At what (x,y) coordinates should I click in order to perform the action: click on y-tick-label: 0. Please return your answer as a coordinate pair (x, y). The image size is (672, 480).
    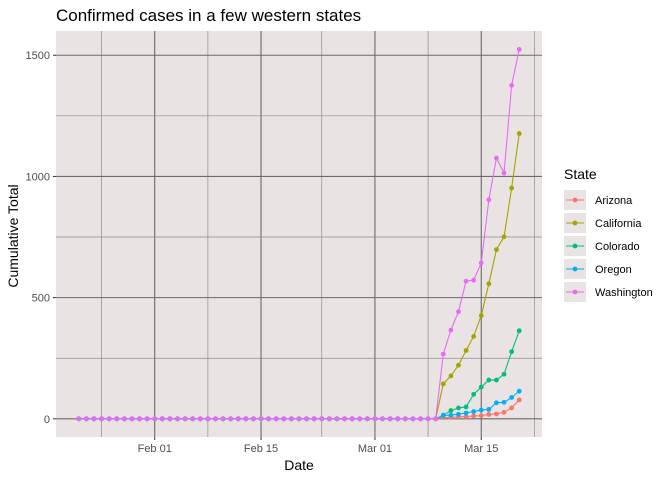
    Looking at the image, I should click on (47, 420).